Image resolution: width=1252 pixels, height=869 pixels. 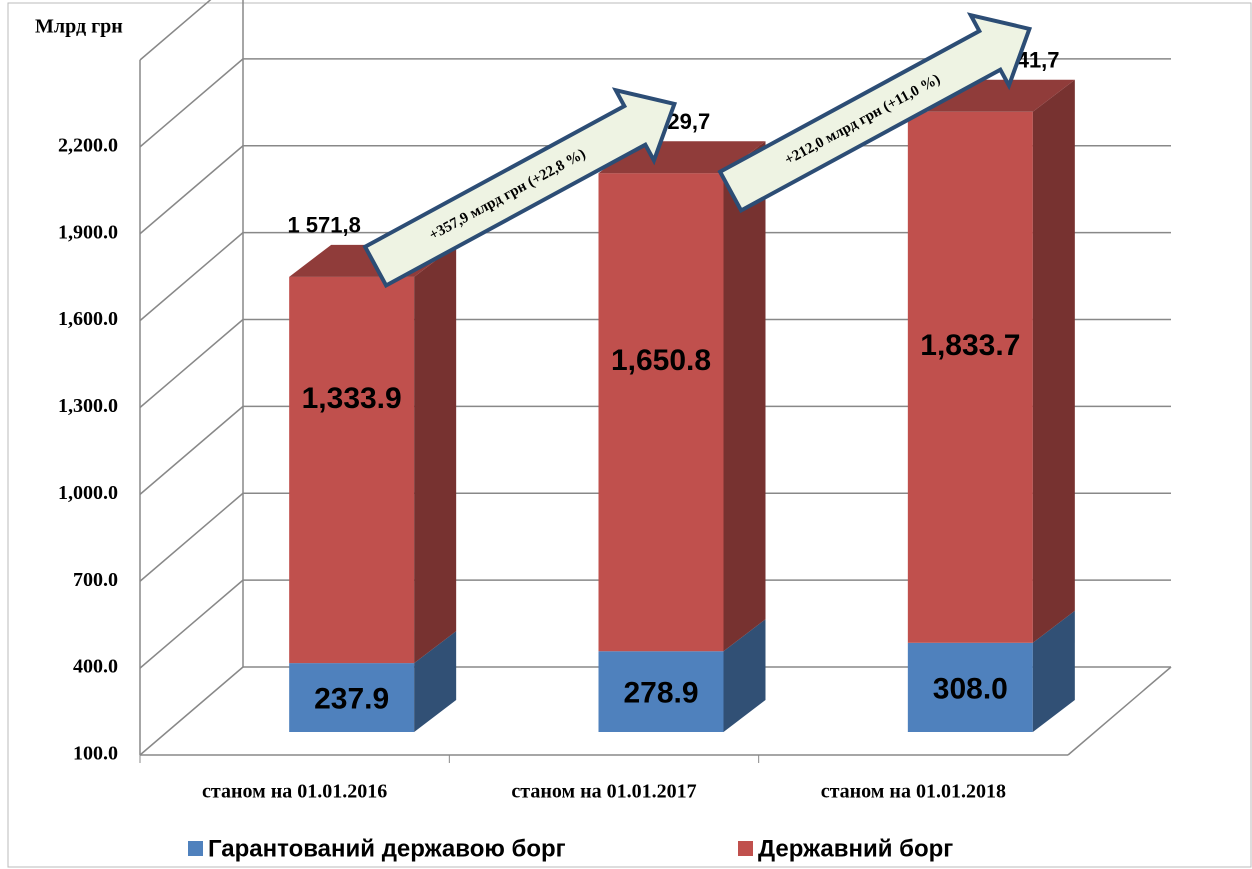 What do you see at coordinates (294, 792) in the screenshot?
I see `x-tick-label: станом на 01.01.2016` at bounding box center [294, 792].